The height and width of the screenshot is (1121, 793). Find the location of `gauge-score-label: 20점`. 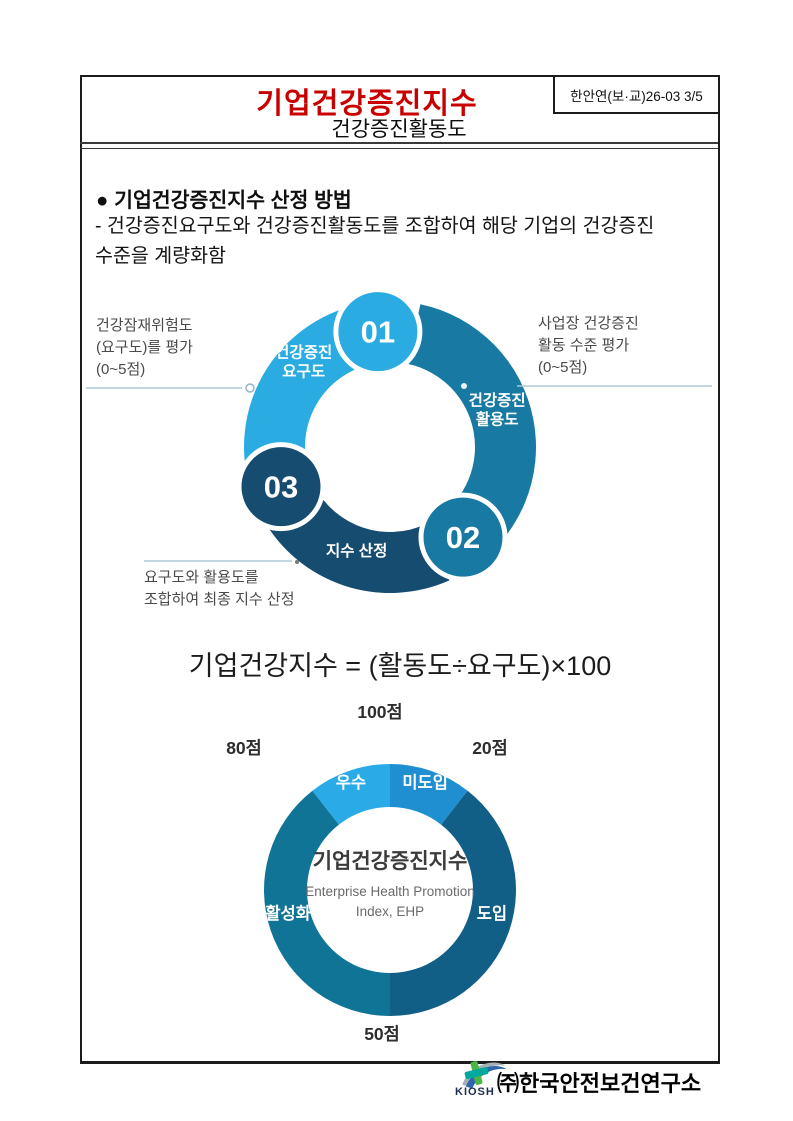

gauge-score-label: 20점 is located at coordinates (490, 748).